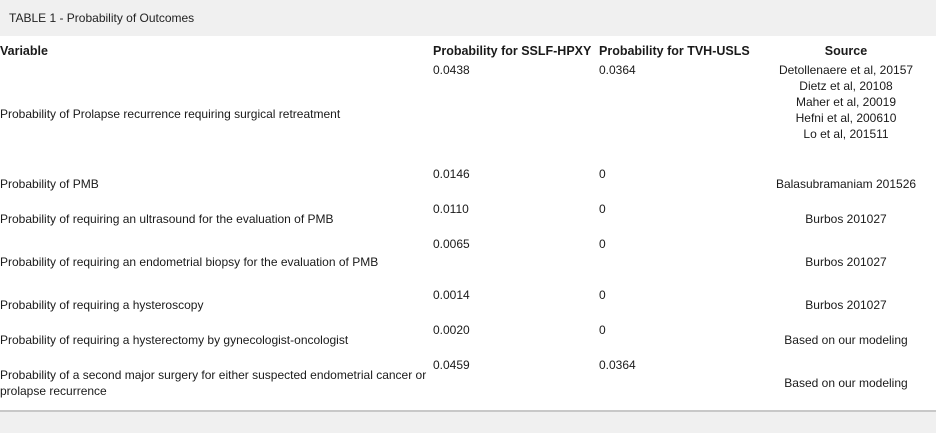  What do you see at coordinates (846, 102) in the screenshot?
I see `source-citation: Maher et al, 20019` at bounding box center [846, 102].